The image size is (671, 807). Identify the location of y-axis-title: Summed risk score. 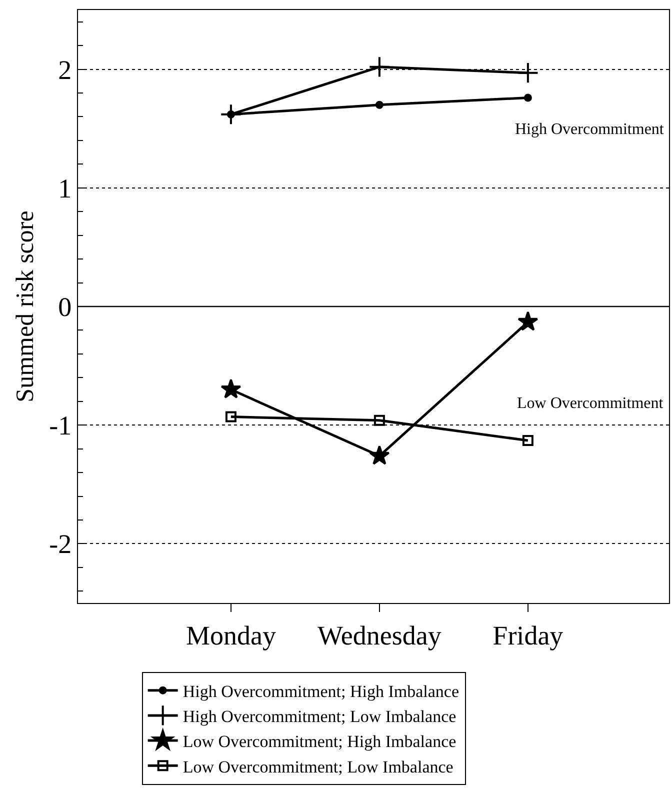
(25, 306).